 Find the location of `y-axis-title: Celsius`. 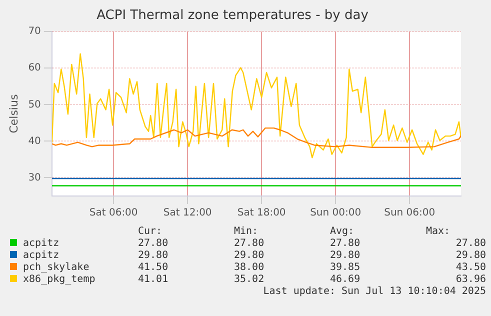

y-axis-title: Celsius is located at coordinates (13, 114).